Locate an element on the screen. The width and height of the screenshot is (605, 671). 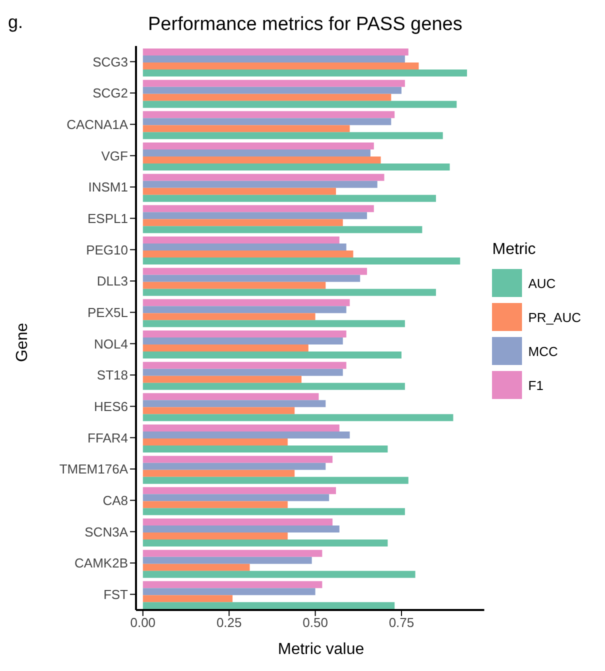
y-tick-label: VGF is located at coordinates (114, 156).